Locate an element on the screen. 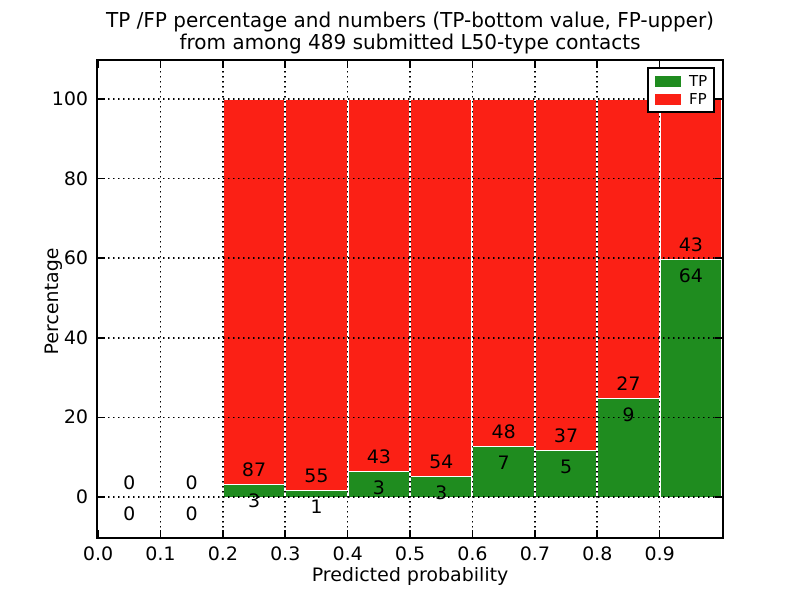  bar-label-fp: 54 is located at coordinates (441, 462).